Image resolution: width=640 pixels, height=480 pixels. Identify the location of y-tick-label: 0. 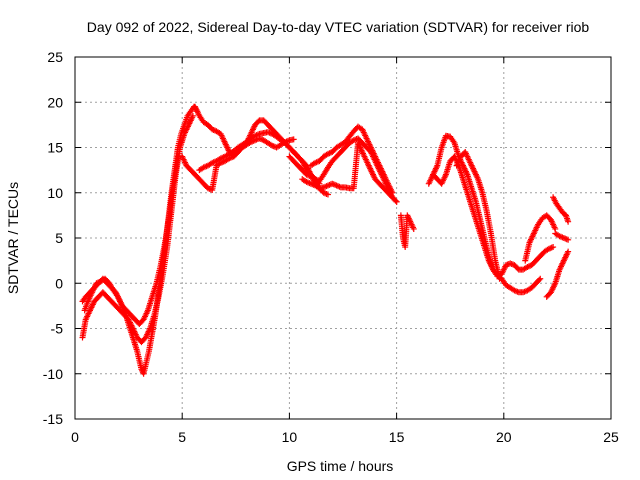
(59, 283).